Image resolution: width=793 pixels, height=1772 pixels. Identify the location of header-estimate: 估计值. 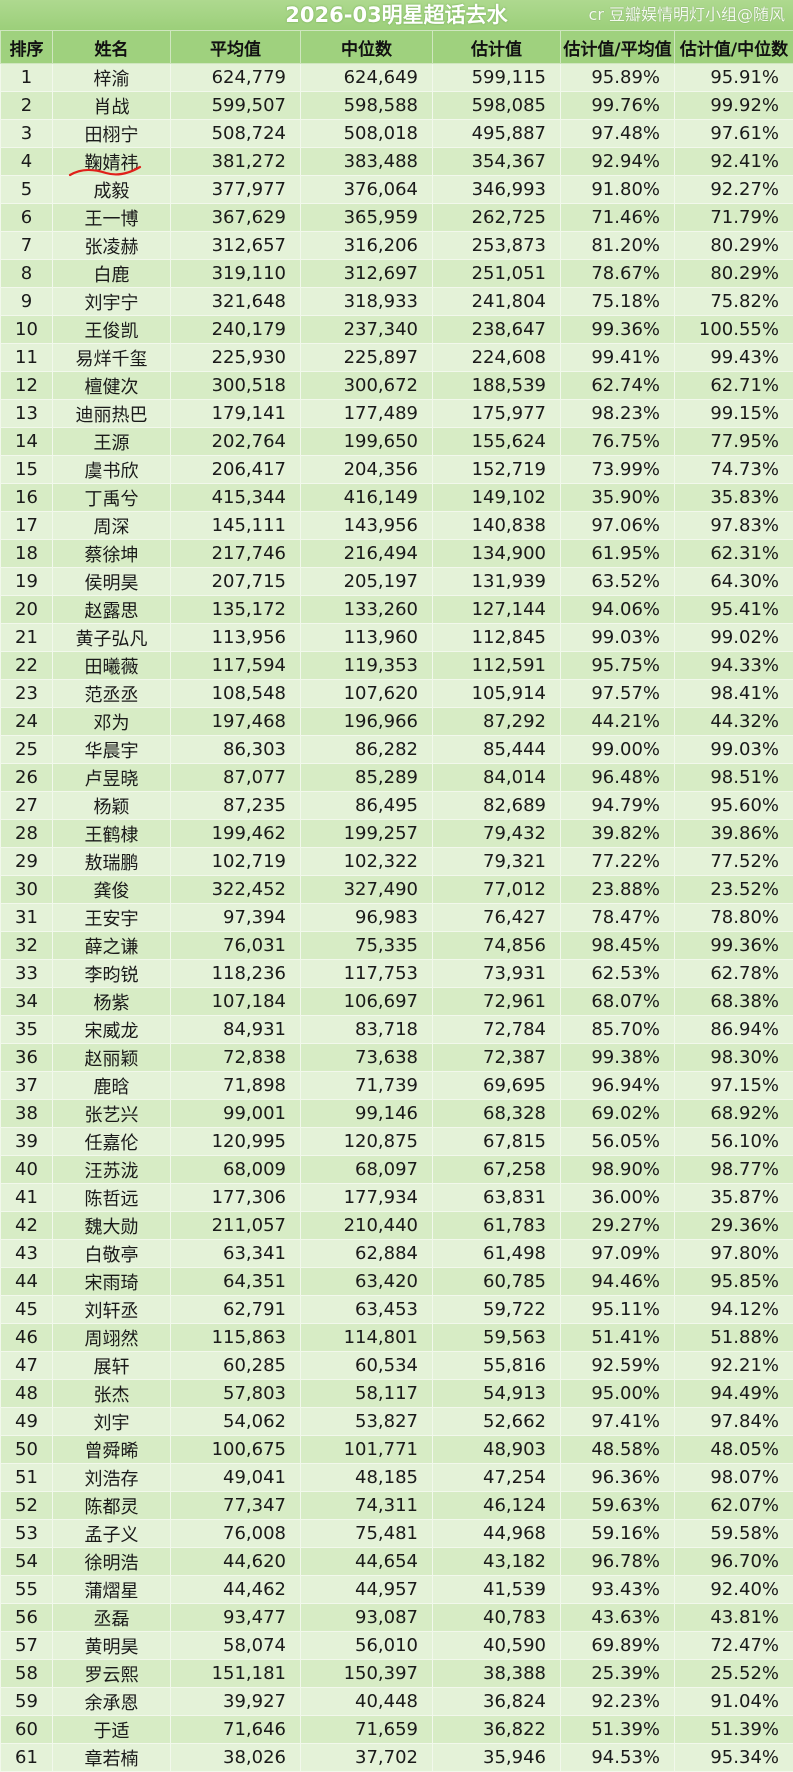
(497, 47).